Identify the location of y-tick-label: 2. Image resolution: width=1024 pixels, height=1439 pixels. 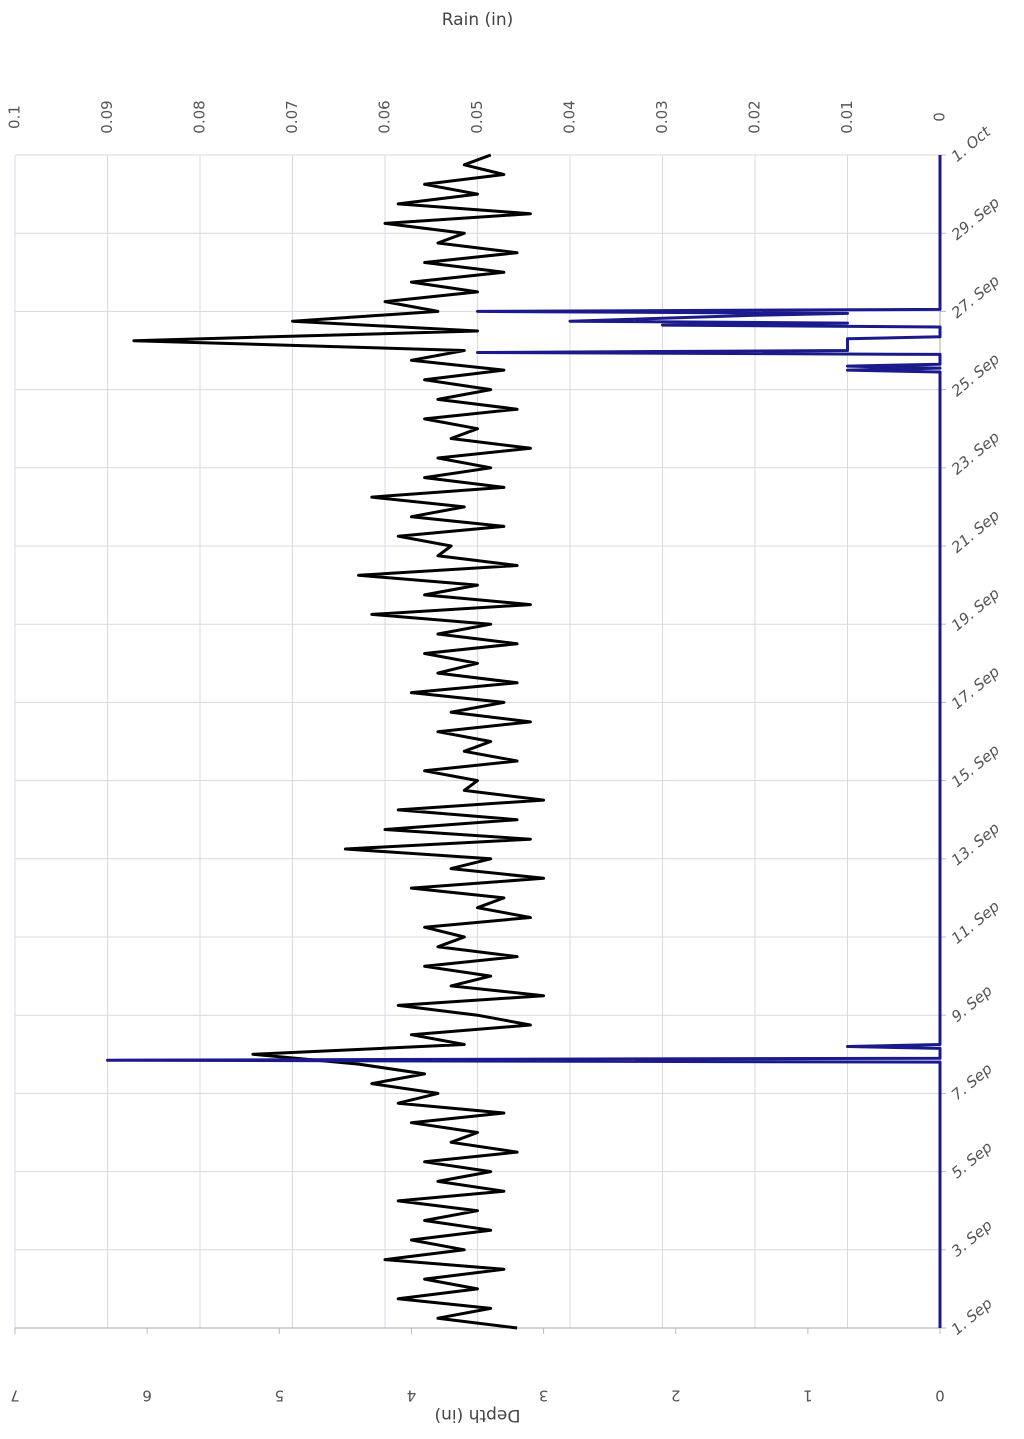
(676, 1396).